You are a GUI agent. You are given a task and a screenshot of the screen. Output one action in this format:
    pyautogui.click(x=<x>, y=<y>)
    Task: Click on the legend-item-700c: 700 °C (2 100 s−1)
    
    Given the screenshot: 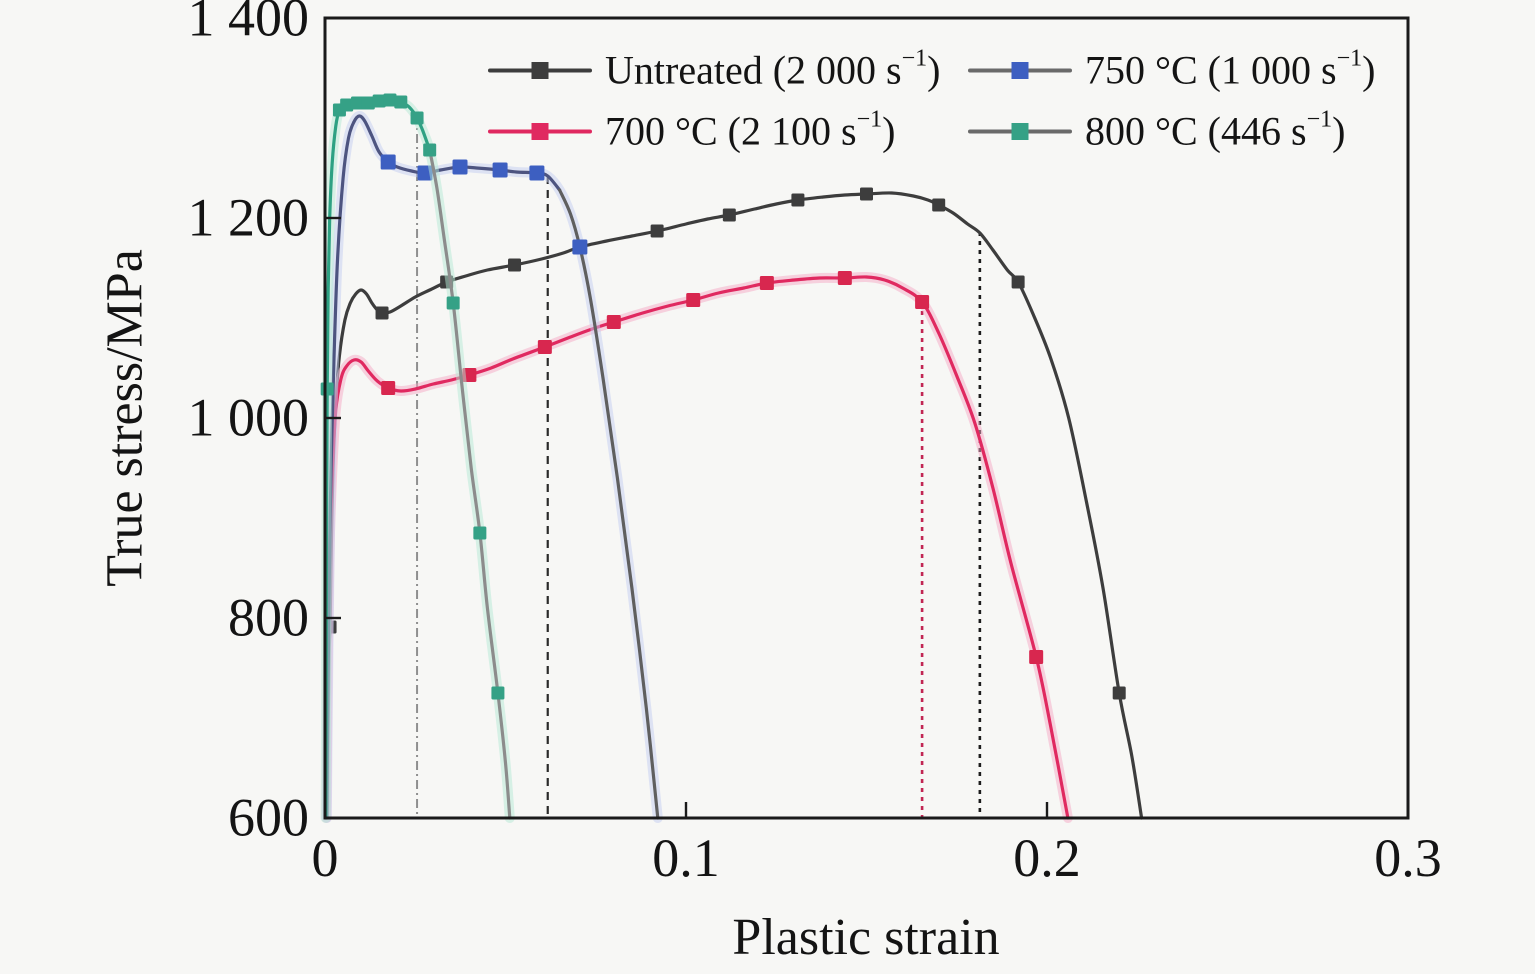 What is the action you would take?
    pyautogui.click(x=692, y=130)
    